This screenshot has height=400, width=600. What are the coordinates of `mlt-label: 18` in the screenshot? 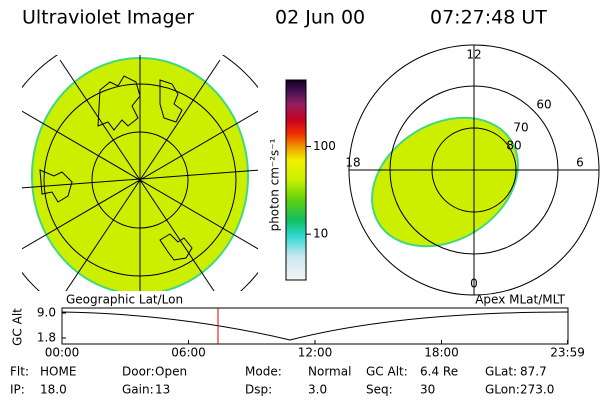 It's located at (352, 163).